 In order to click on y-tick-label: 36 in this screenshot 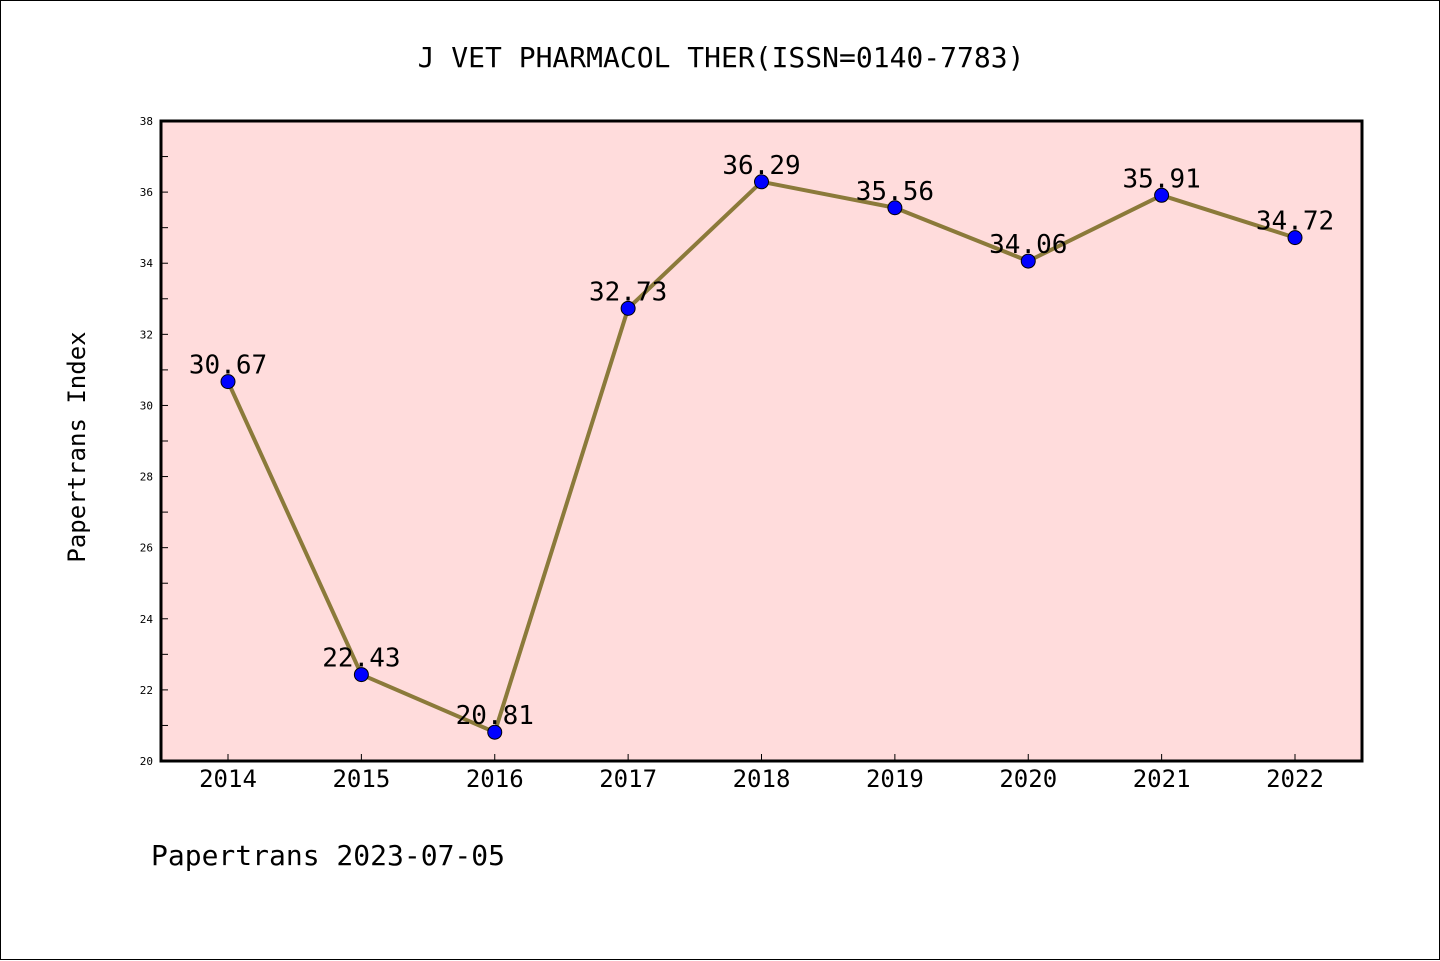, I will do `click(146, 192)`.